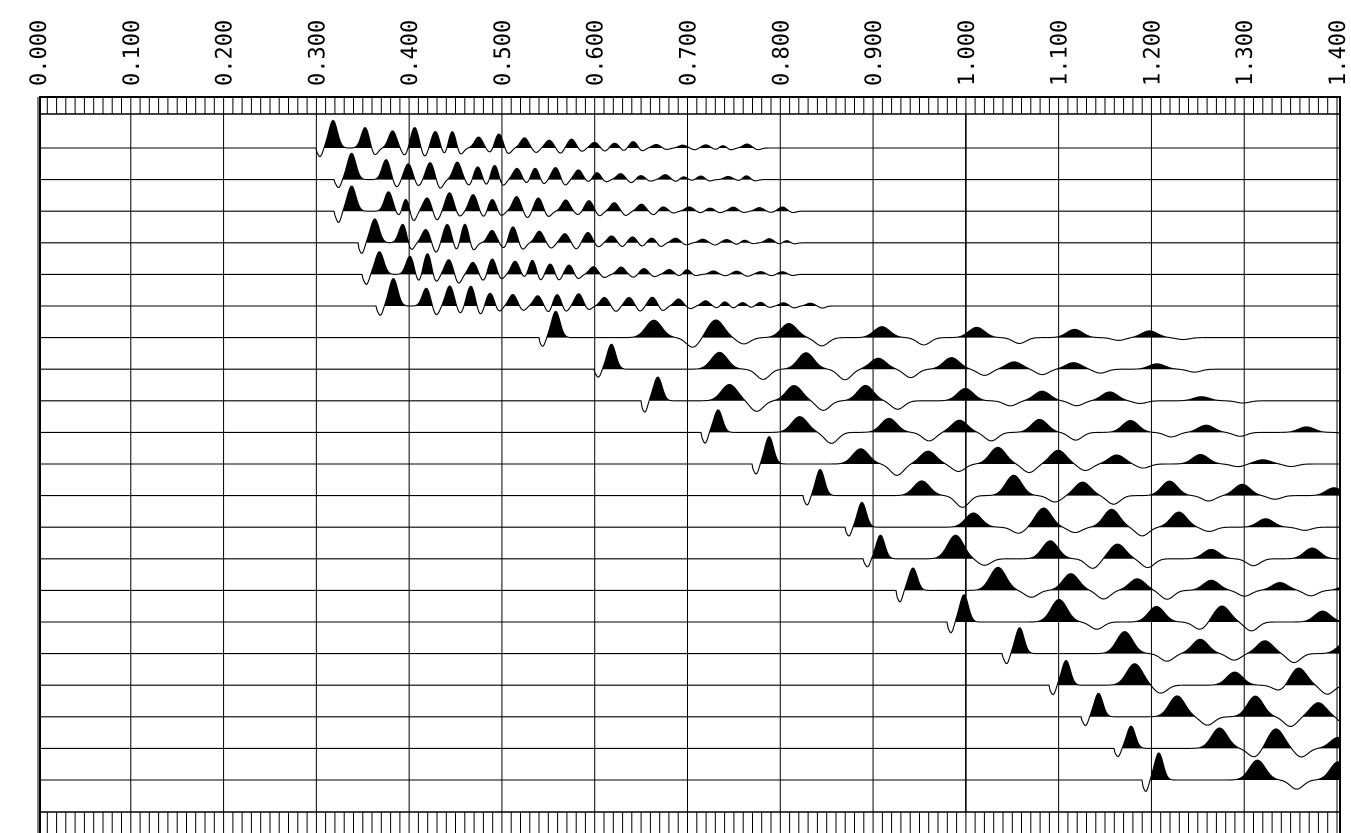  I want to click on x-tick-label-3: 0.300, so click(317, 53).